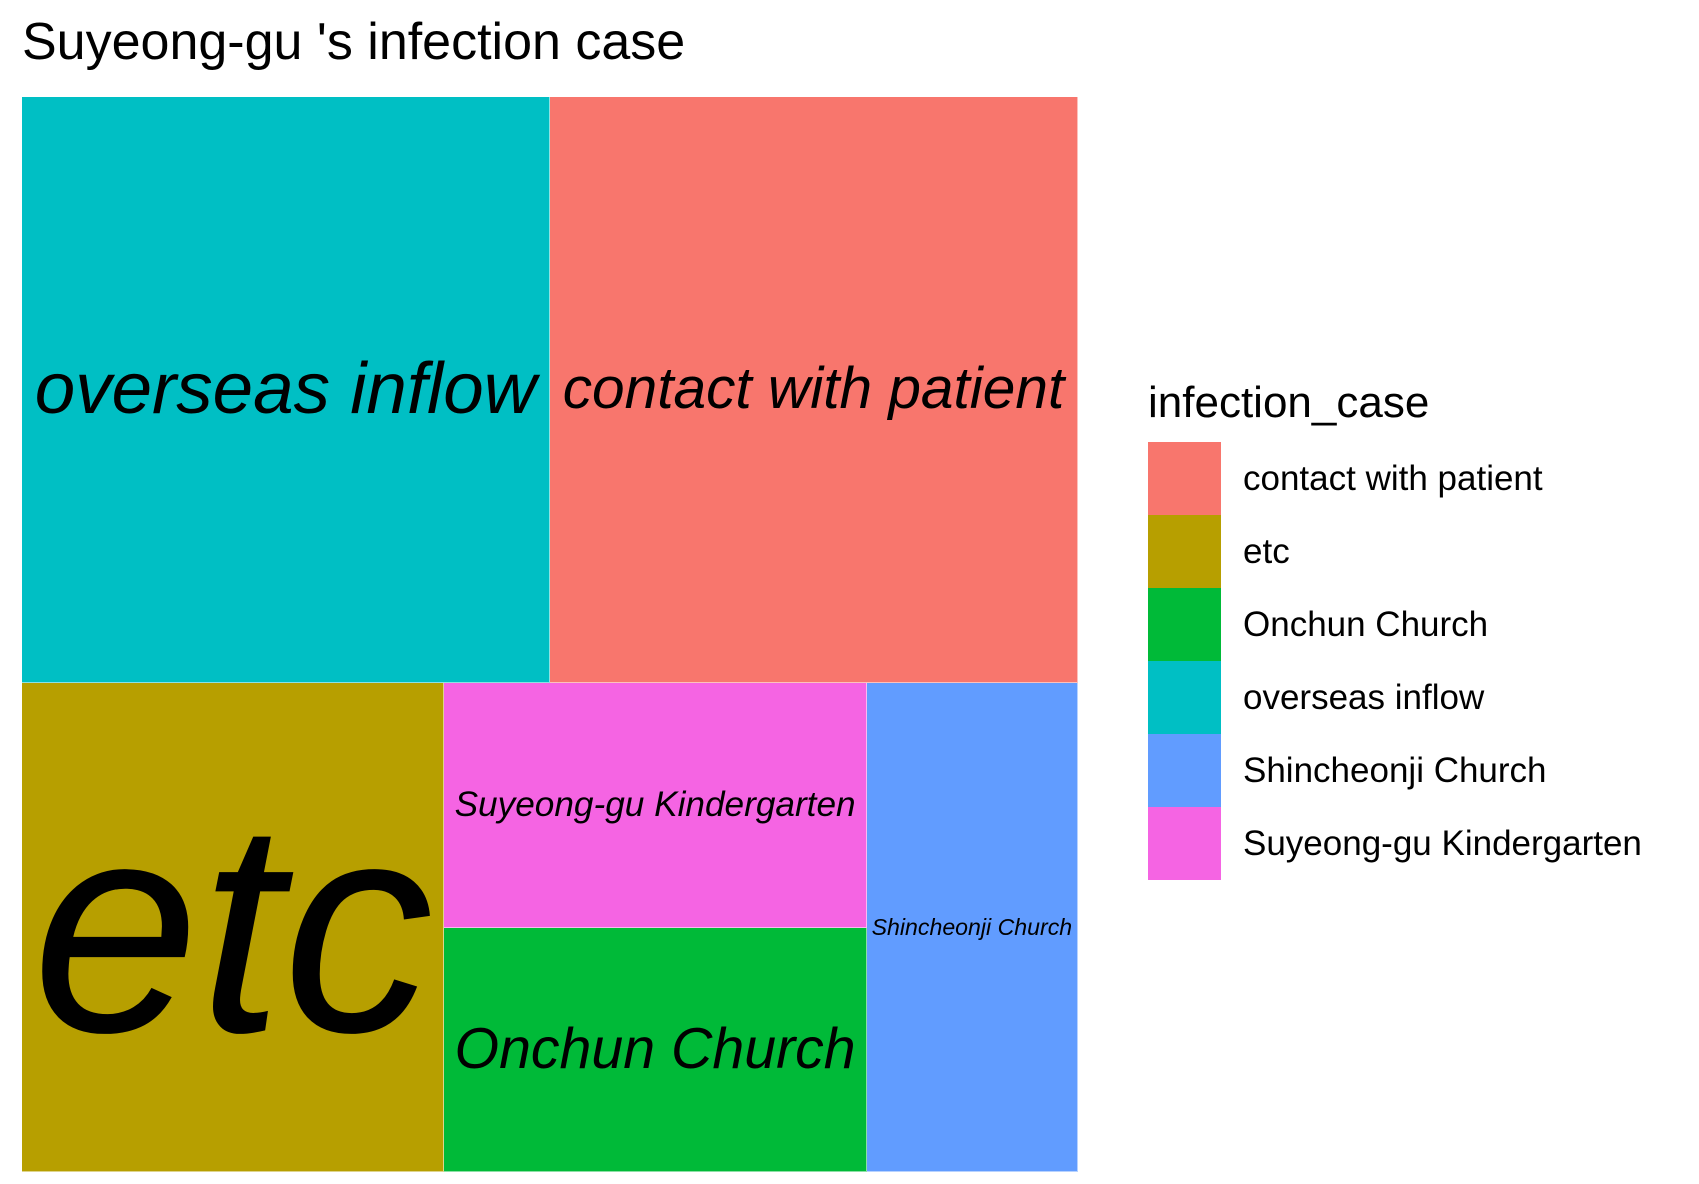 This screenshot has height=1184, width=1699. I want to click on treemap-tile-shincheonji-church: Shincheonji Church, so click(972, 927).